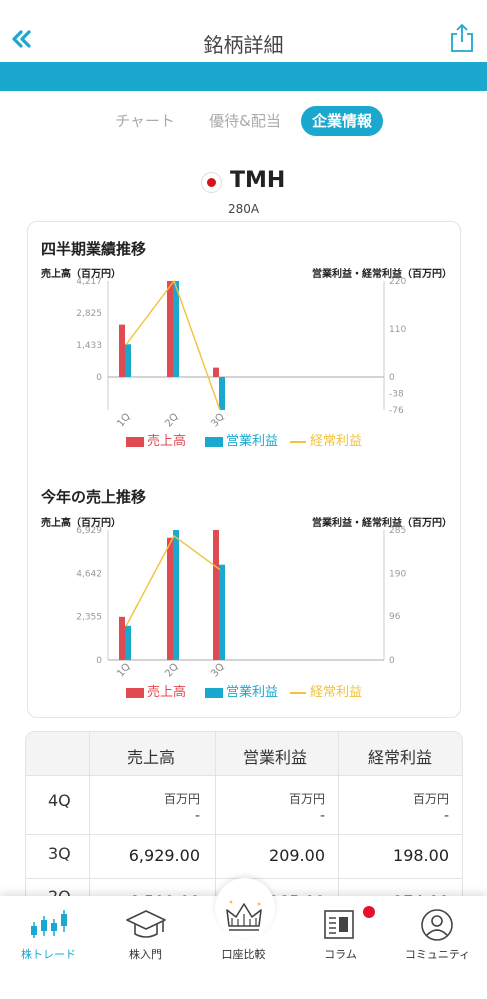  What do you see at coordinates (59, 853) in the screenshot?
I see `table-row-quarter: 3Q` at bounding box center [59, 853].